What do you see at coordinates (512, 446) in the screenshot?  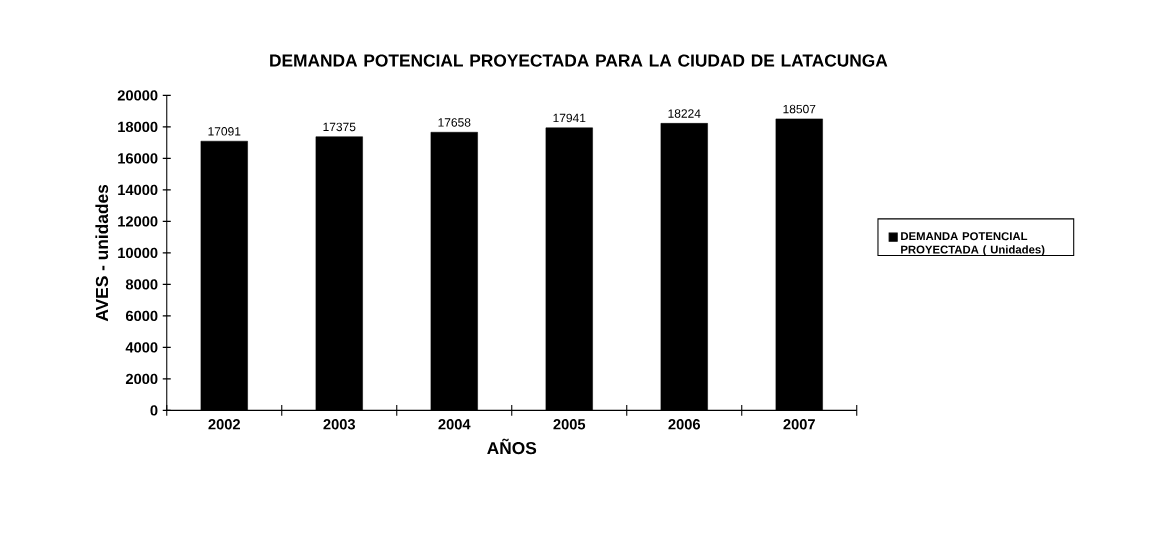 I see `x-axis-title: AÑOS` at bounding box center [512, 446].